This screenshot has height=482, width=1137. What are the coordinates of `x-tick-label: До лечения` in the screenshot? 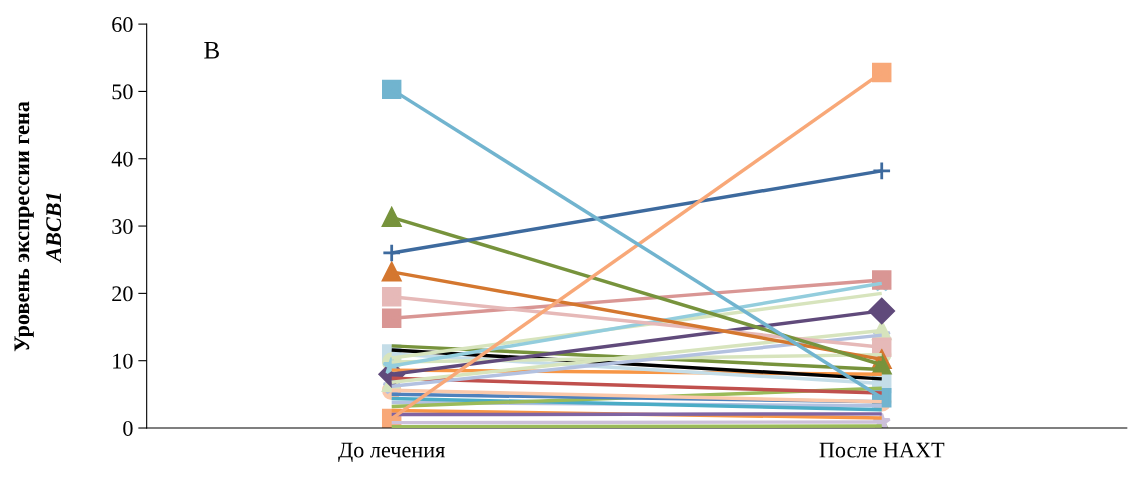 It's located at (391, 452).